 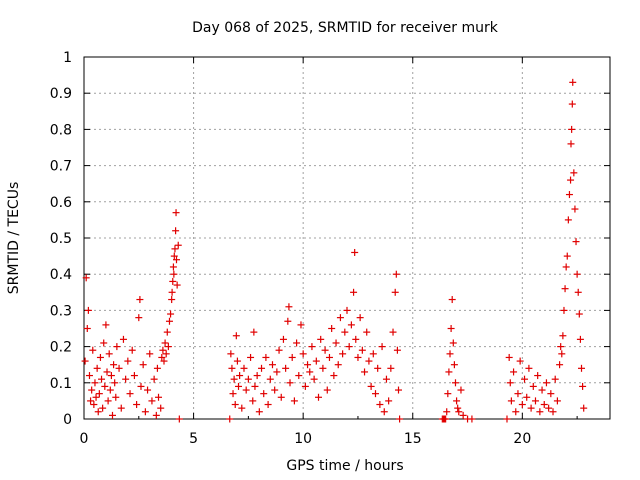 What do you see at coordinates (61, 311) in the screenshot?
I see `y-tick-label: 0.3` at bounding box center [61, 311].